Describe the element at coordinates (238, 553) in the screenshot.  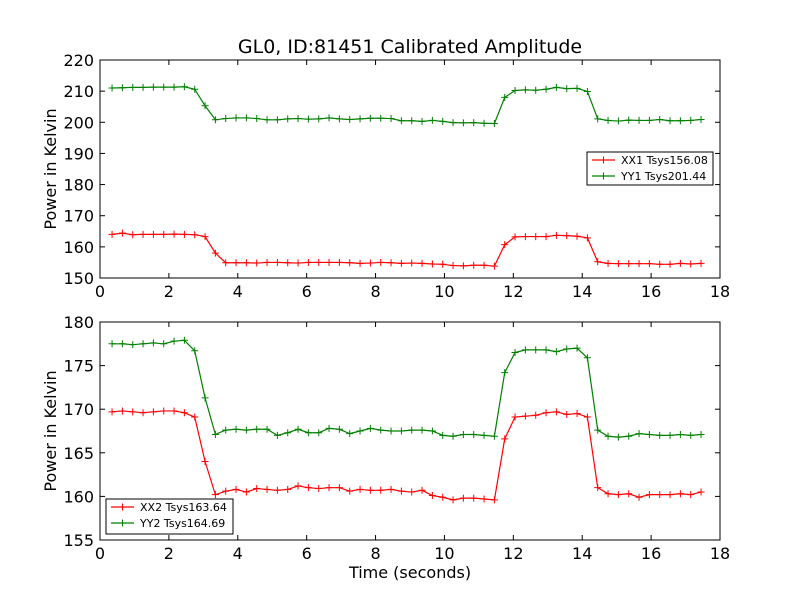
I see `x-tick-label: 4` at that location.